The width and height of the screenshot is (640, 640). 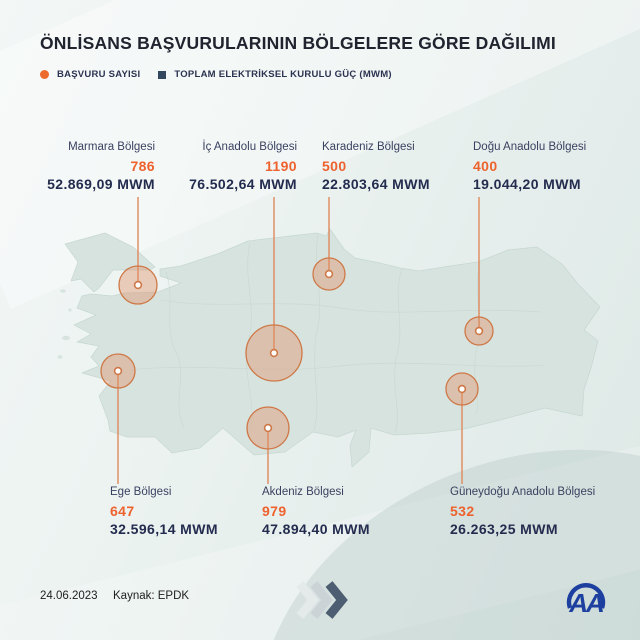 What do you see at coordinates (164, 511) in the screenshot?
I see `region-label-ege: Ege Bölgesi 647 32.596,14 MWM` at bounding box center [164, 511].